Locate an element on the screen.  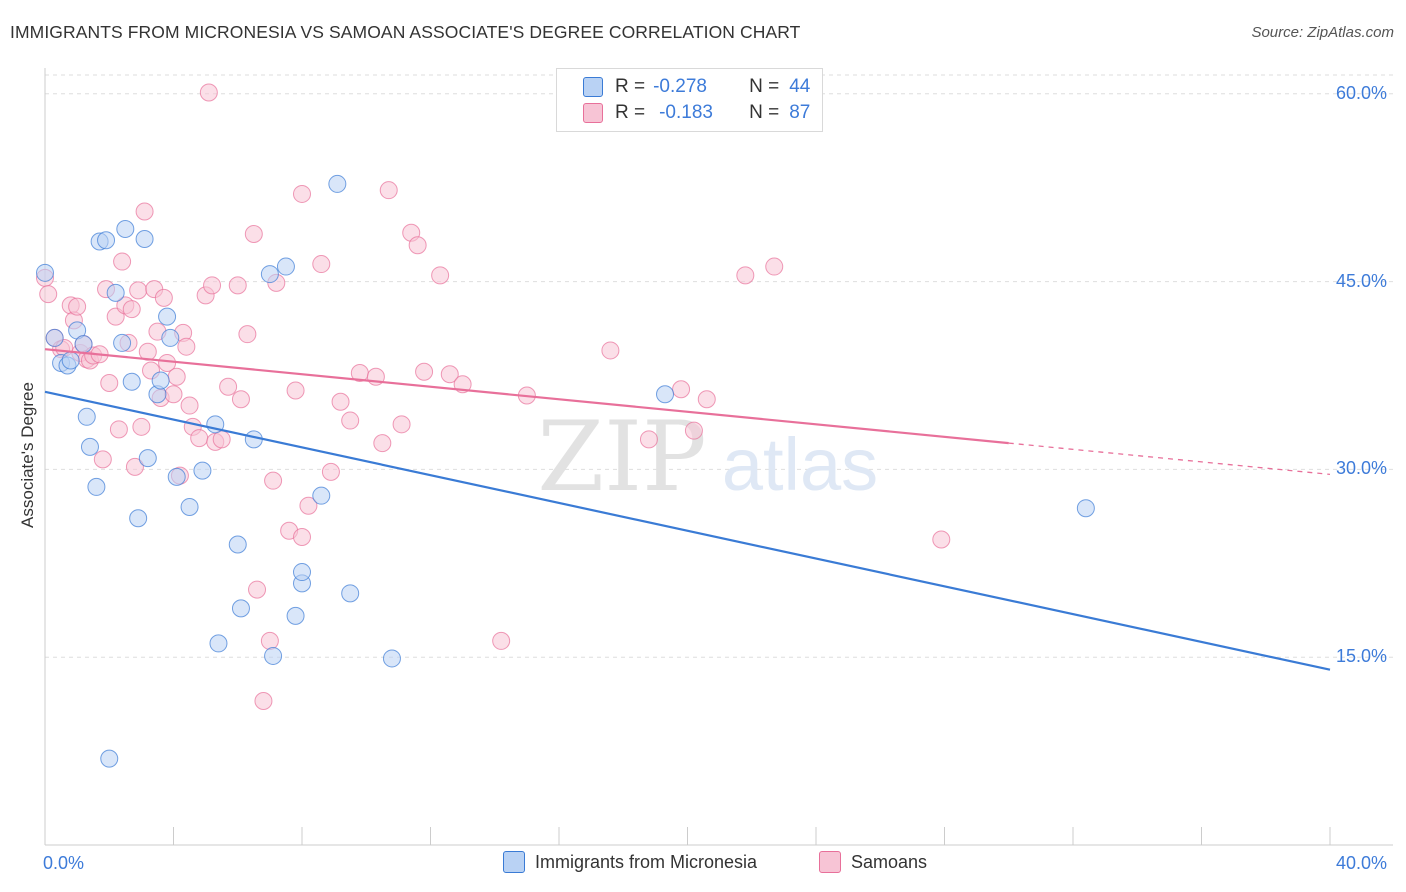
legend-label: Immigrants from Micronesia is located at coordinates (646, 861).